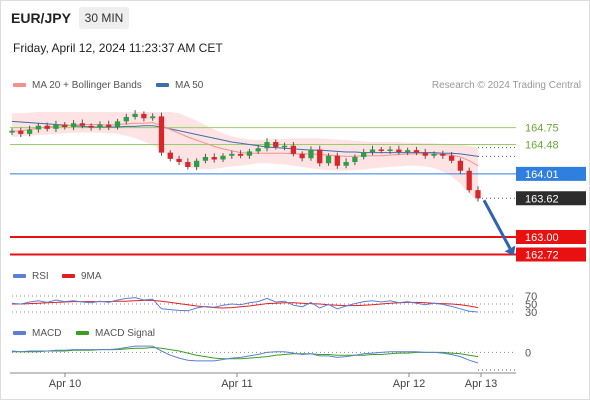 This screenshot has width=590, height=400. I want to click on legend-macd-signal: MACD Signal, so click(115, 333).